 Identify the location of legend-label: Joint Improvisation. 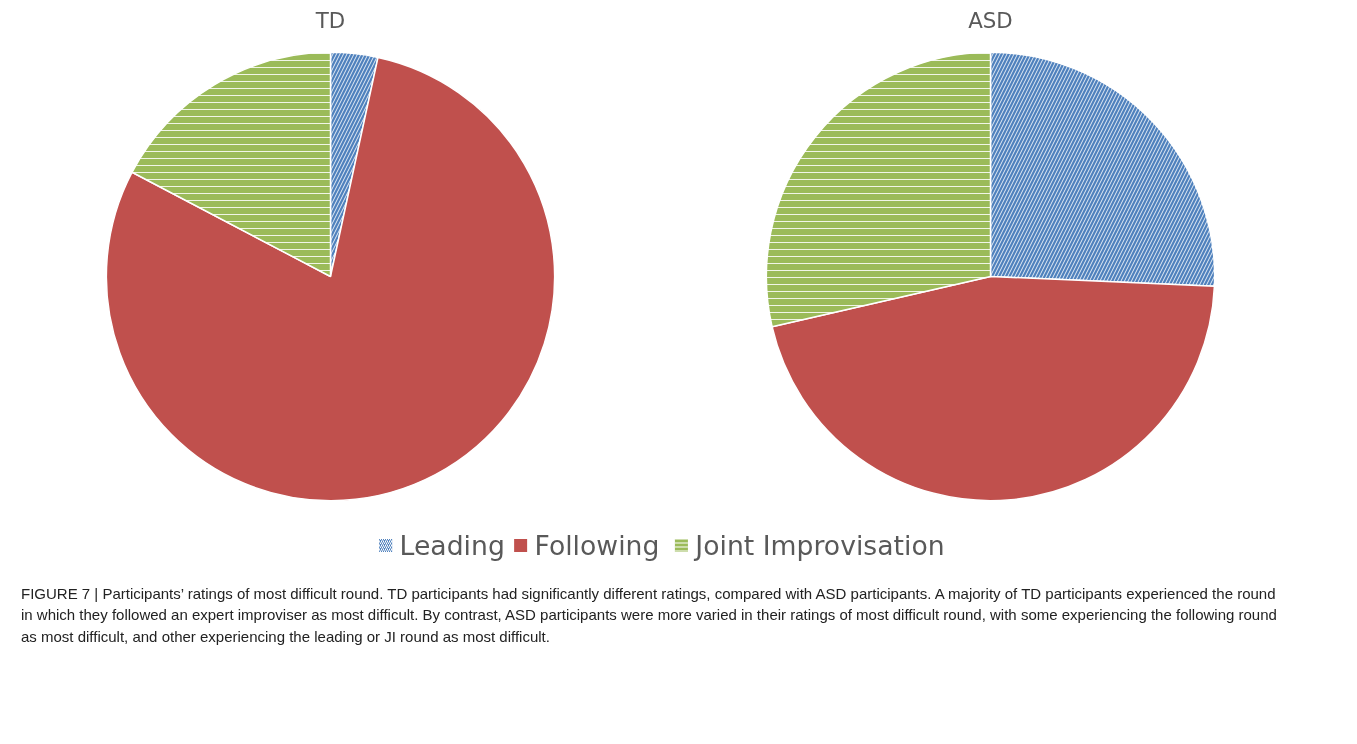
(819, 545).